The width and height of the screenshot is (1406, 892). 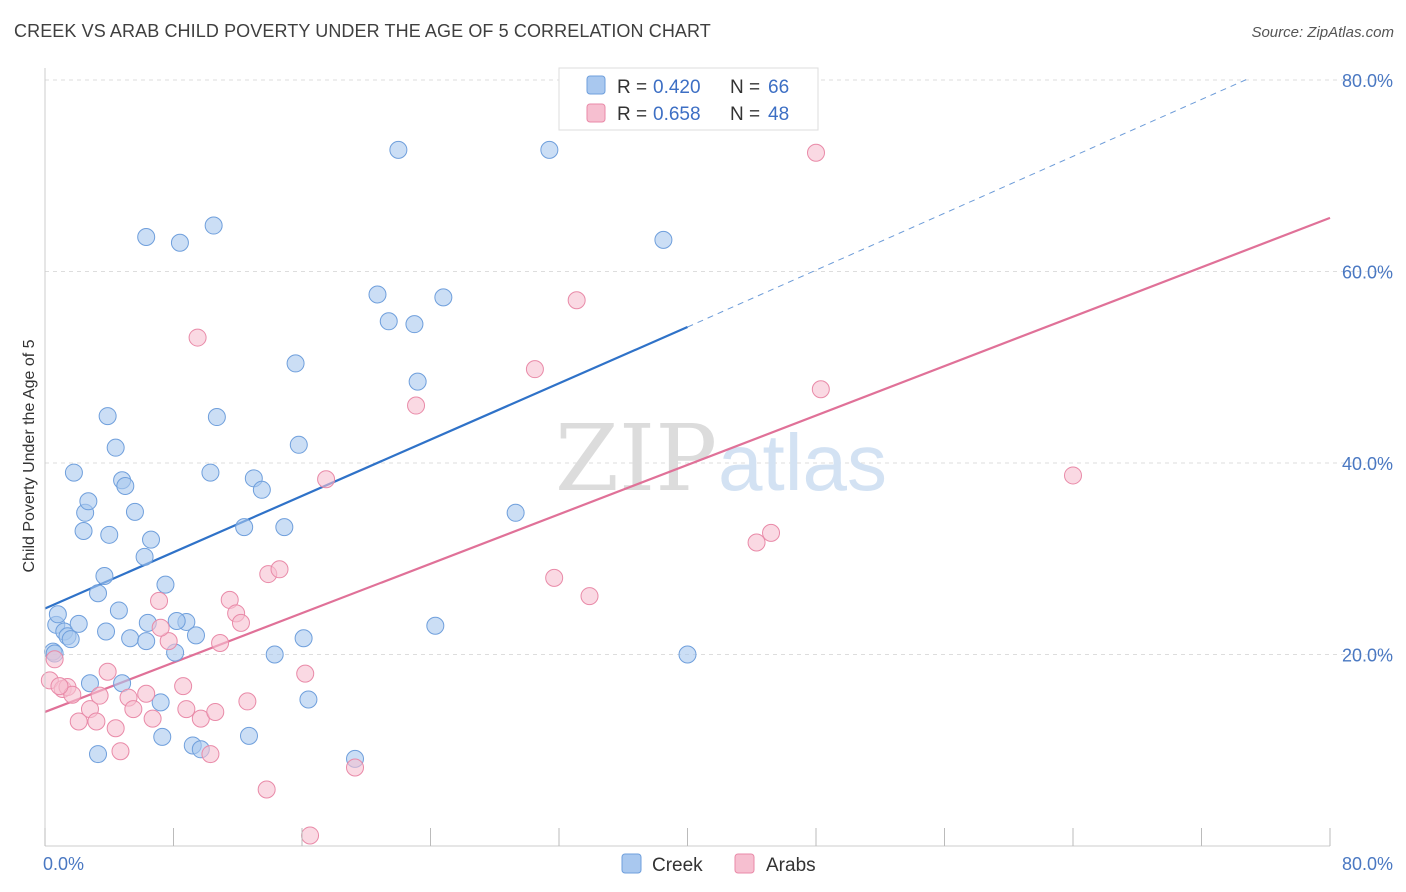 I want to click on creek-trend-extension, so click(x=968, y=202).